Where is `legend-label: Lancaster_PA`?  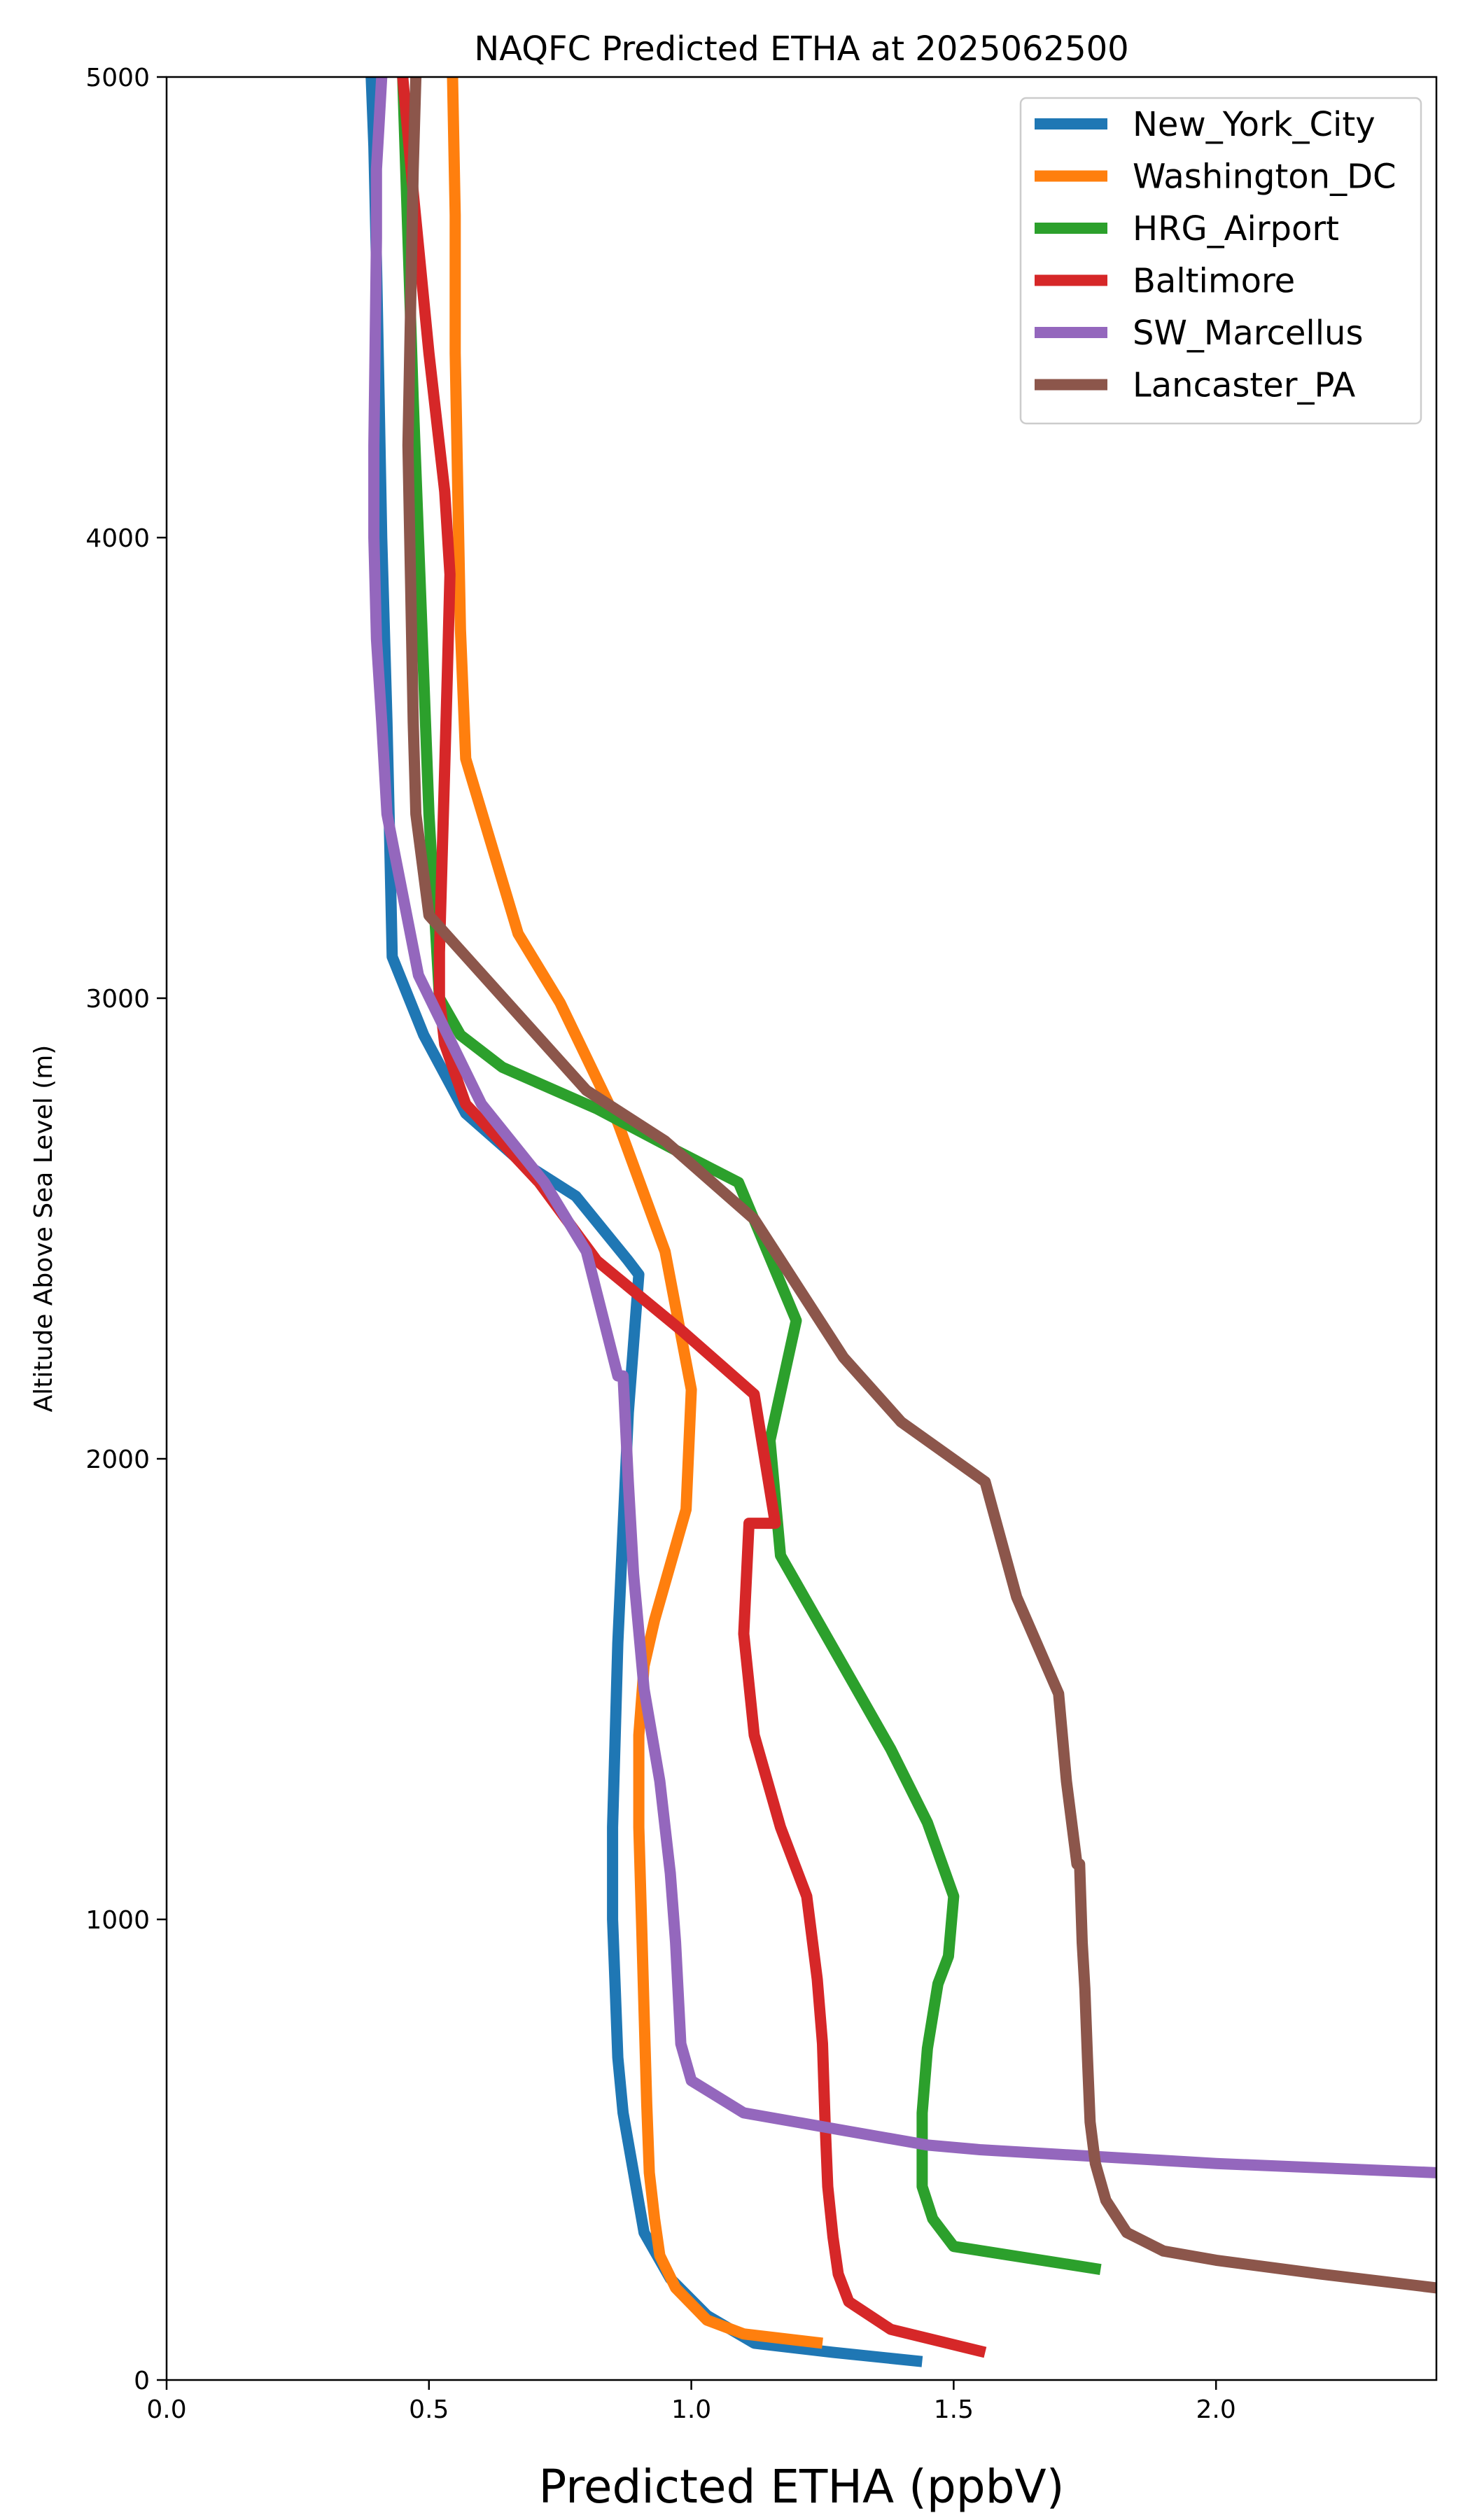
legend-label: Lancaster_PA is located at coordinates (1244, 385).